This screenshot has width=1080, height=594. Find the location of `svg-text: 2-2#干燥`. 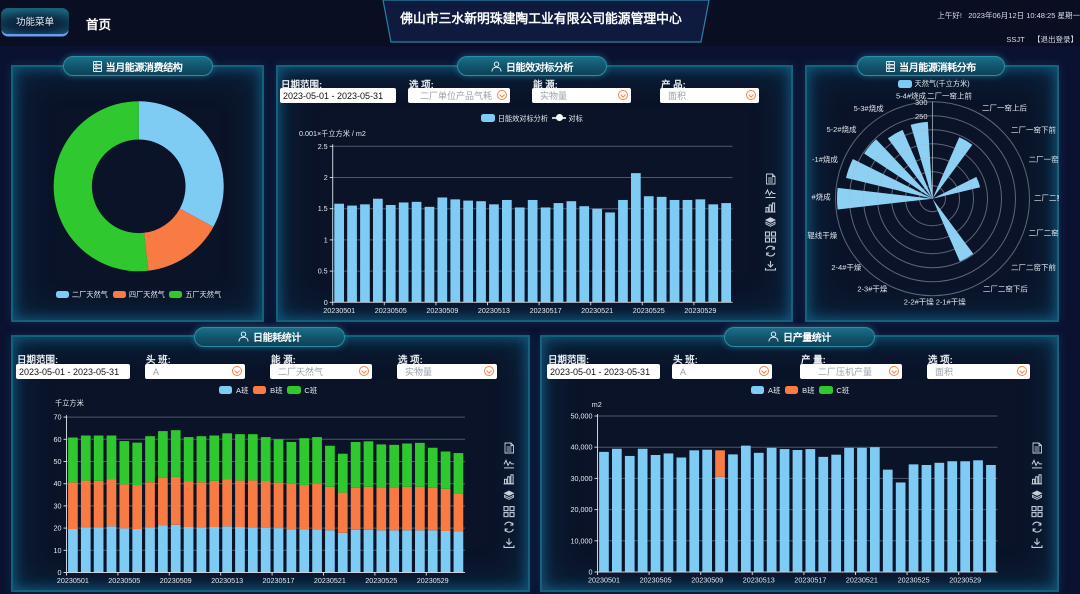

svg-text: 2-2#干燥 is located at coordinates (919, 302).